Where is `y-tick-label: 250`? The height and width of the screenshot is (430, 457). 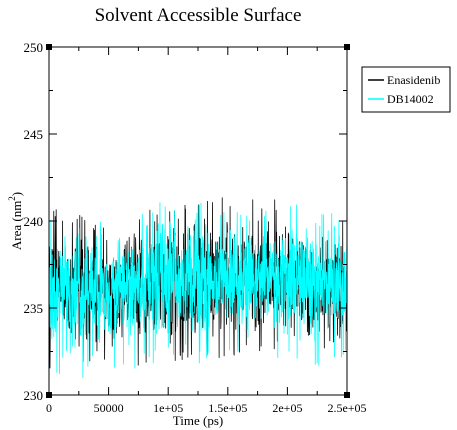
y-tick-label: 250 is located at coordinates (34, 47).